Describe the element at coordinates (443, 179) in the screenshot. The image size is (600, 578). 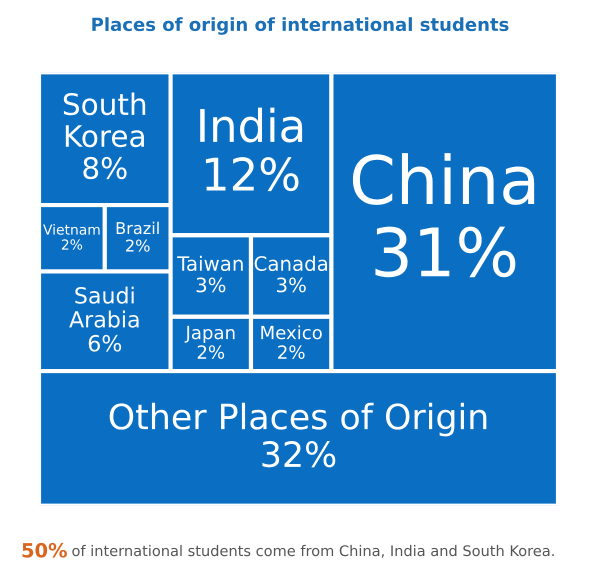
I see `category-label: China` at that location.